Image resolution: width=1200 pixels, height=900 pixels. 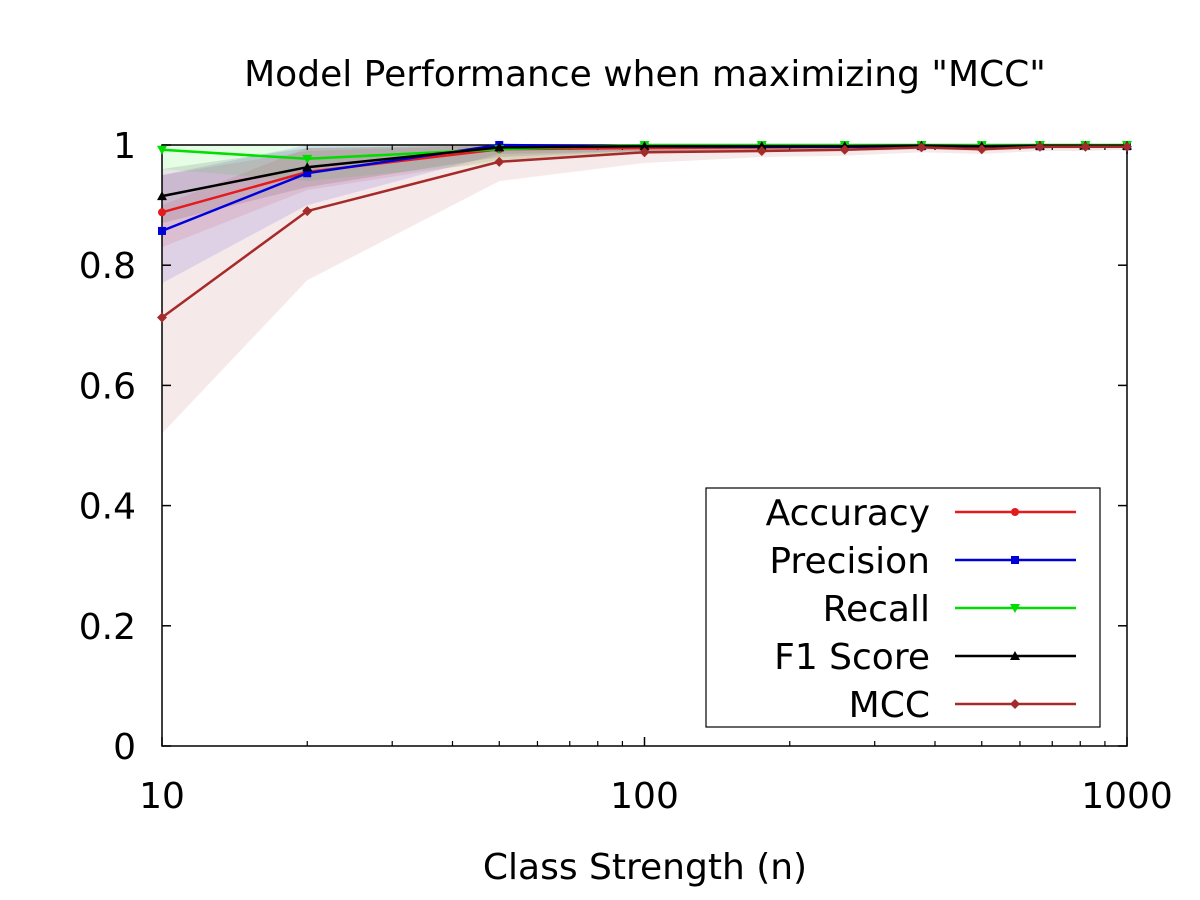 I want to click on y-tick-label: 0.6, so click(x=107, y=386).